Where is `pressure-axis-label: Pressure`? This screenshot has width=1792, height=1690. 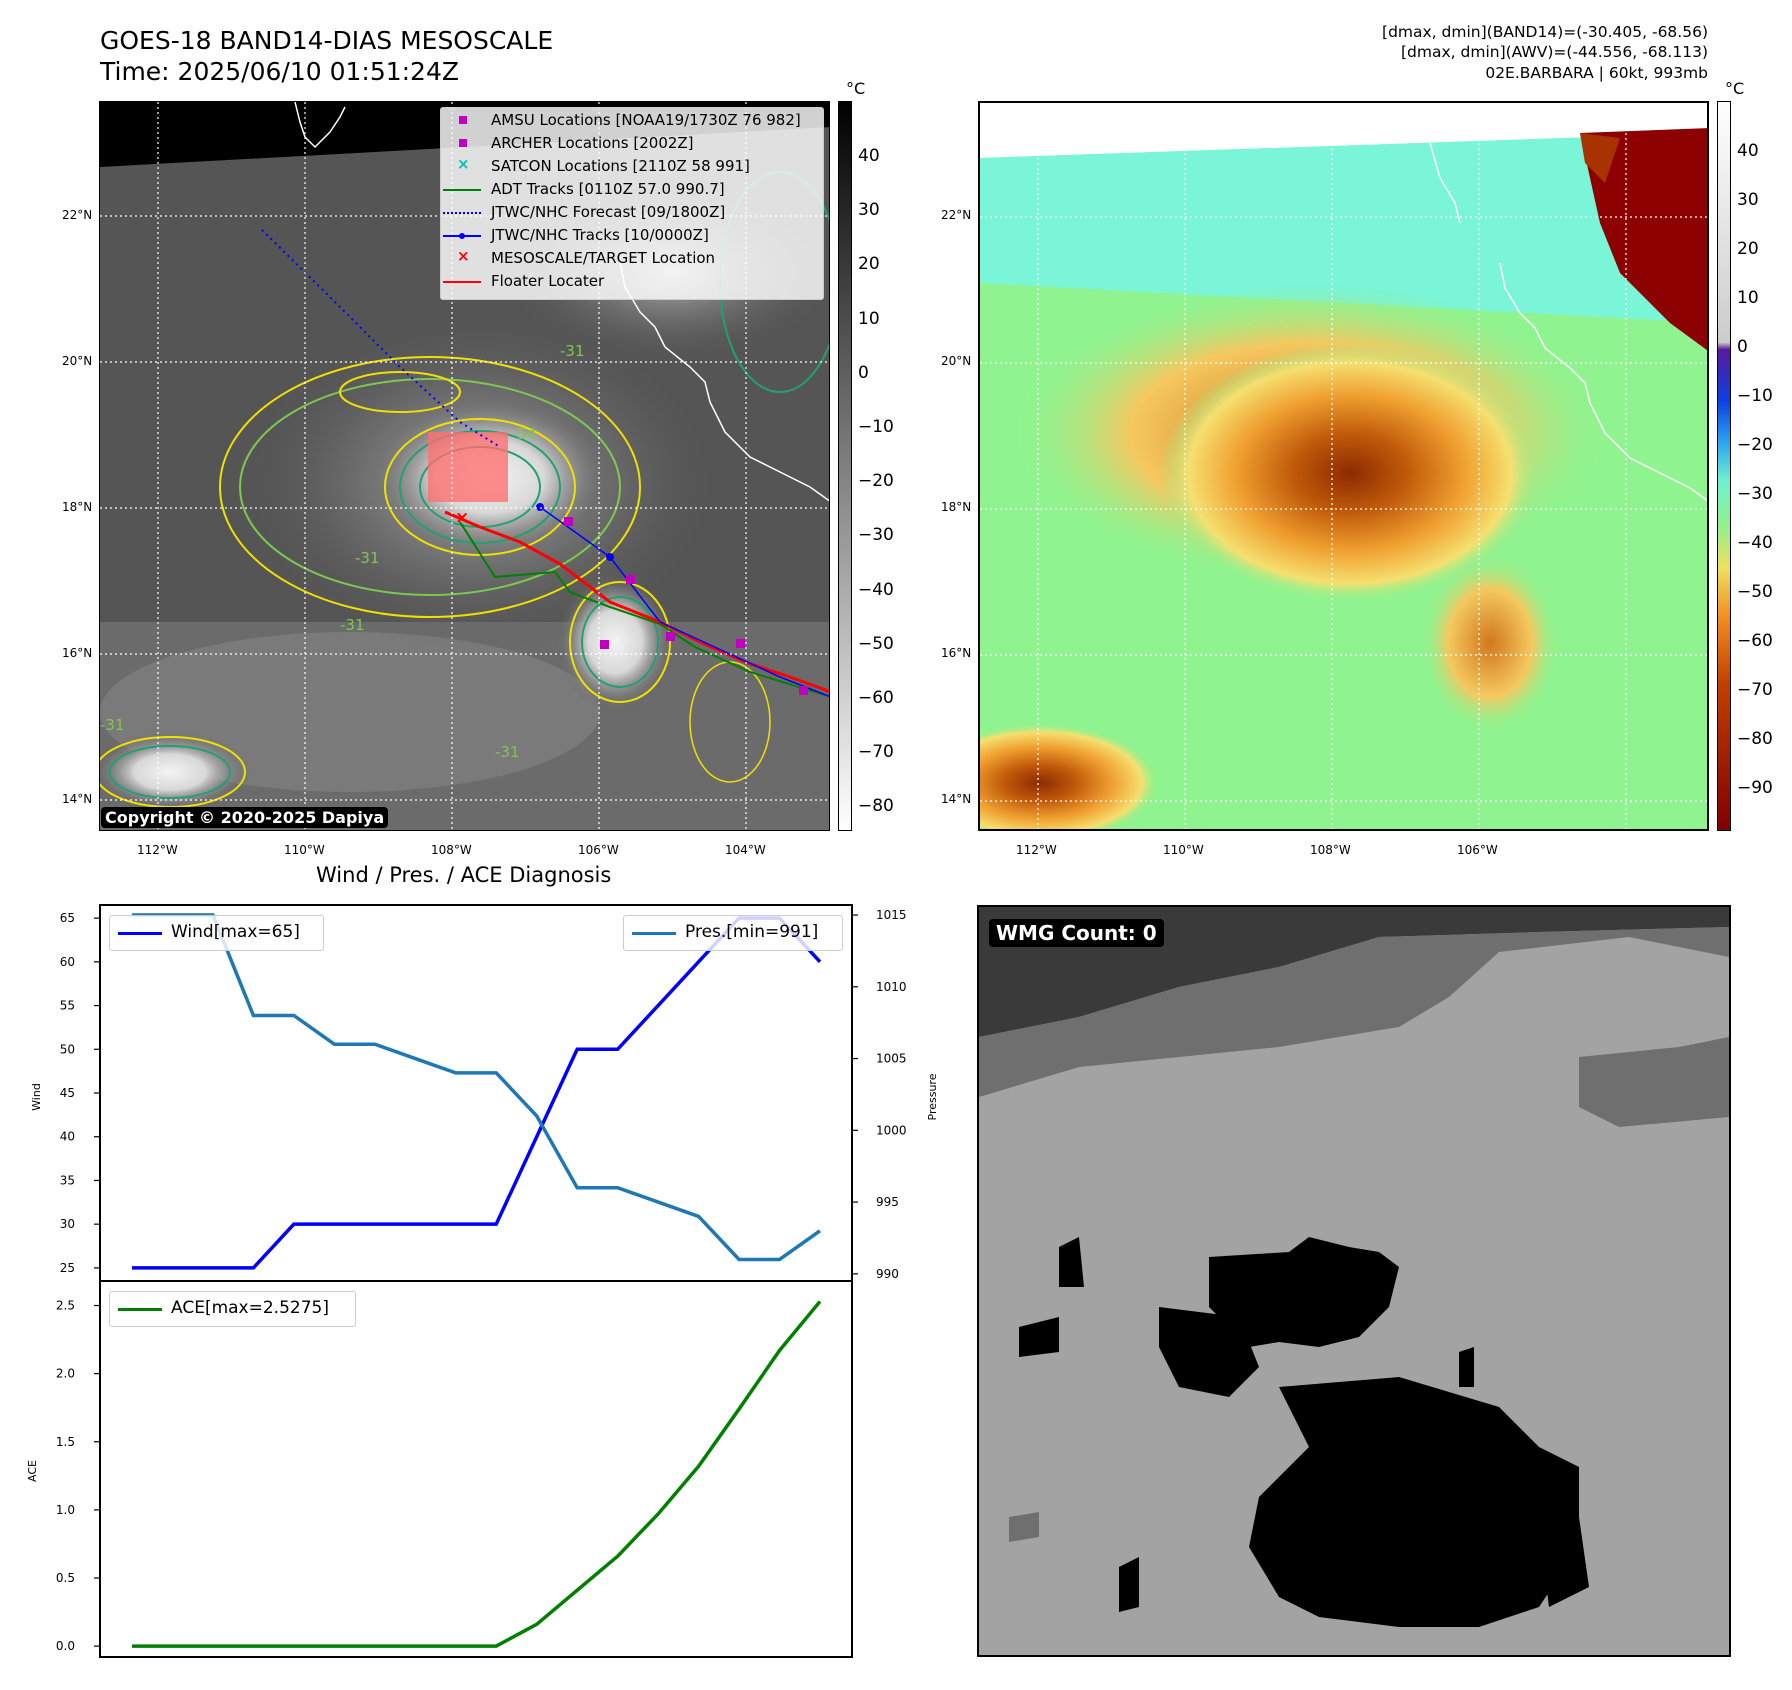
pressure-axis-label: Pressure is located at coordinates (932, 1096).